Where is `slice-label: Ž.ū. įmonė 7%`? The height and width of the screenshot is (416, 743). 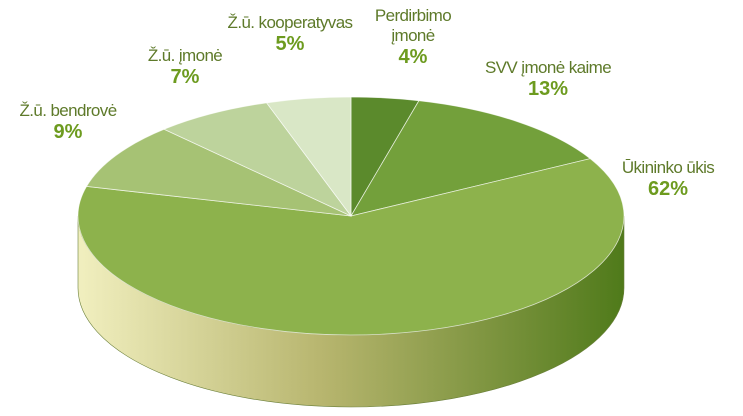 slice-label: Ž.ū. įmonė 7% is located at coordinates (185, 67).